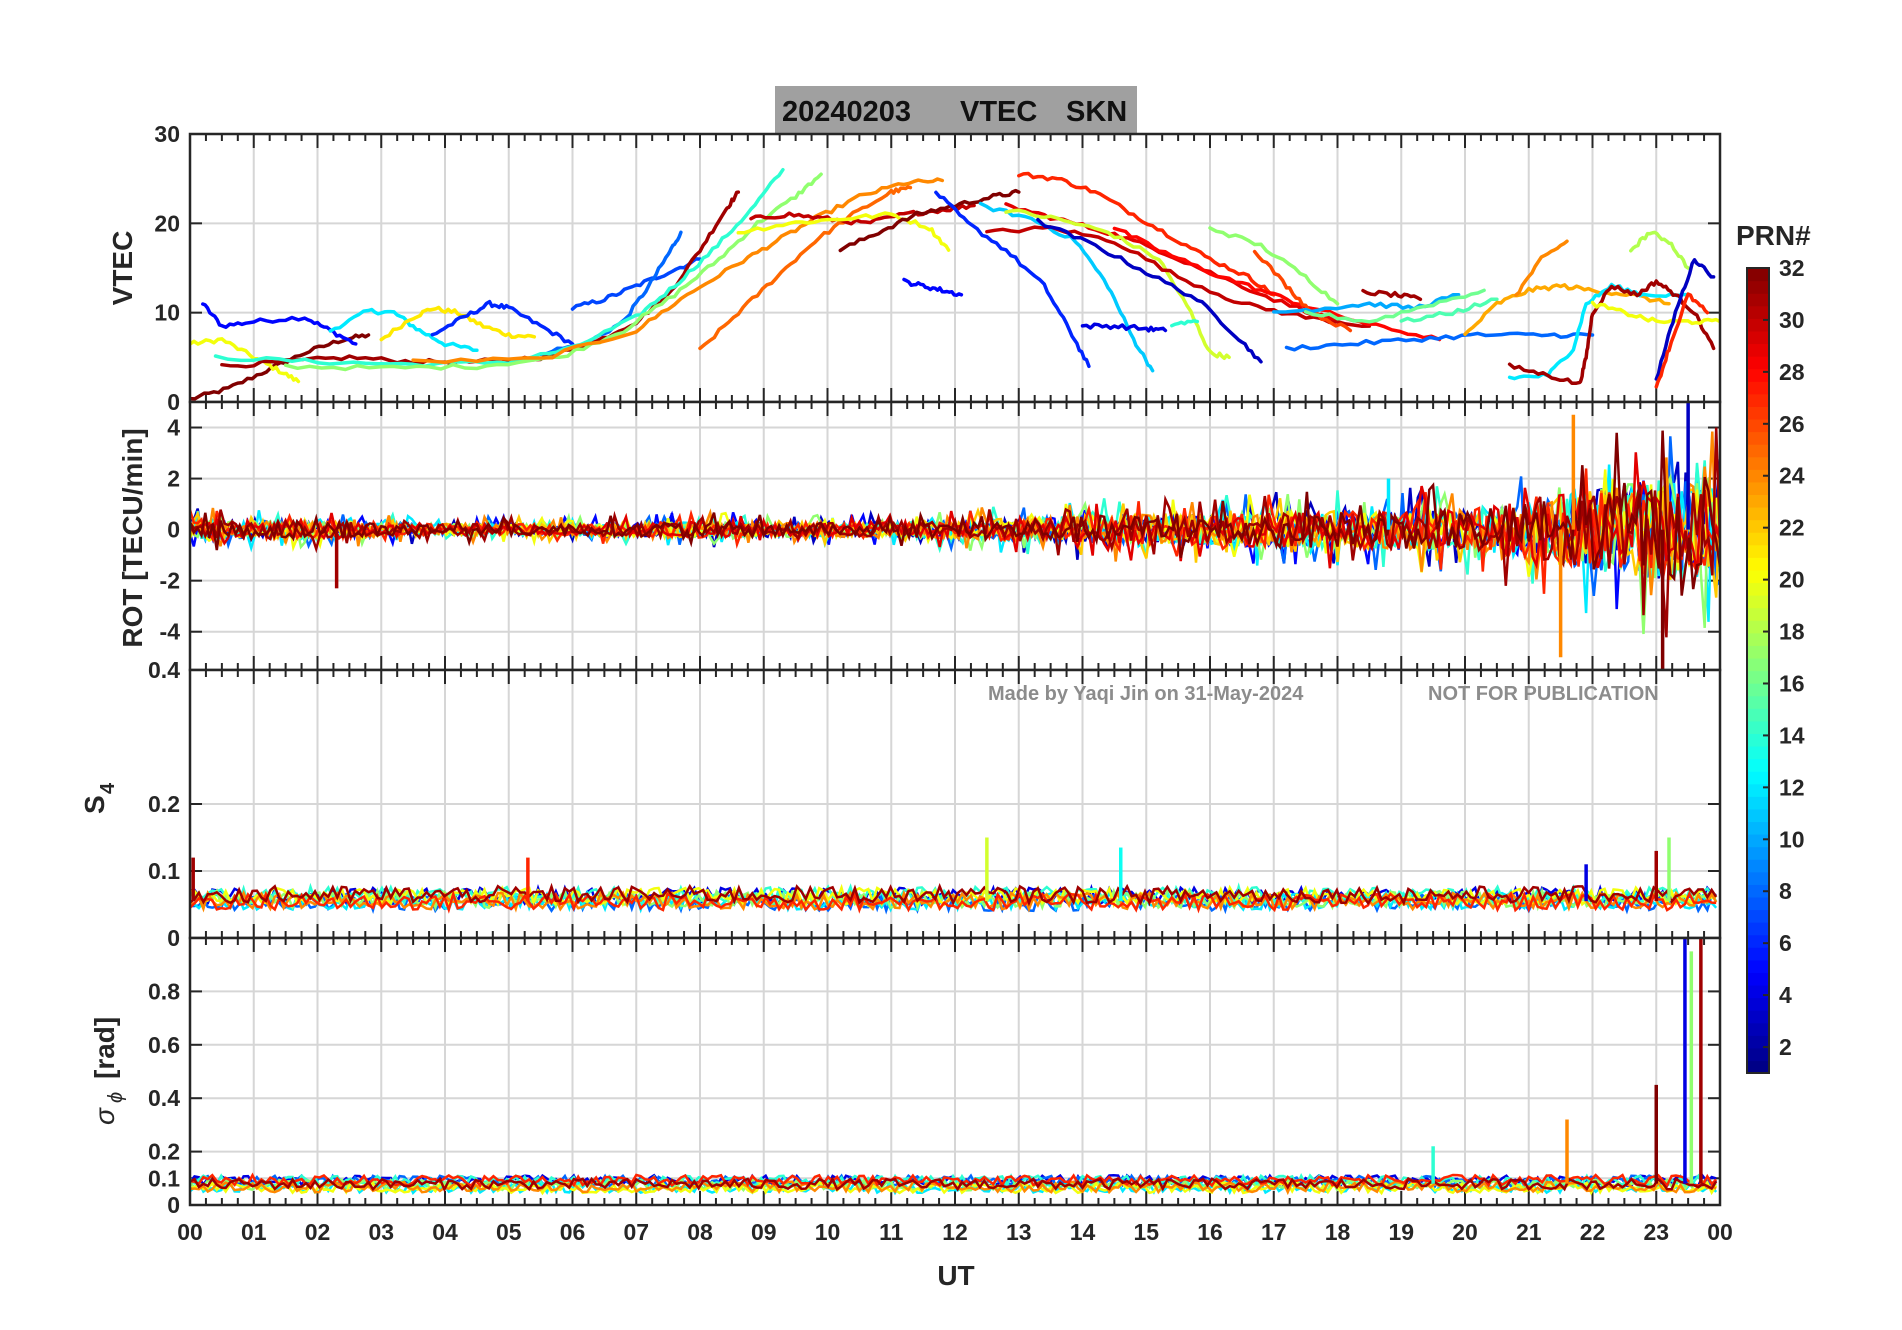 The height and width of the screenshot is (1330, 1902). What do you see at coordinates (1758, 670) in the screenshot?
I see `colorbar-frame` at bounding box center [1758, 670].